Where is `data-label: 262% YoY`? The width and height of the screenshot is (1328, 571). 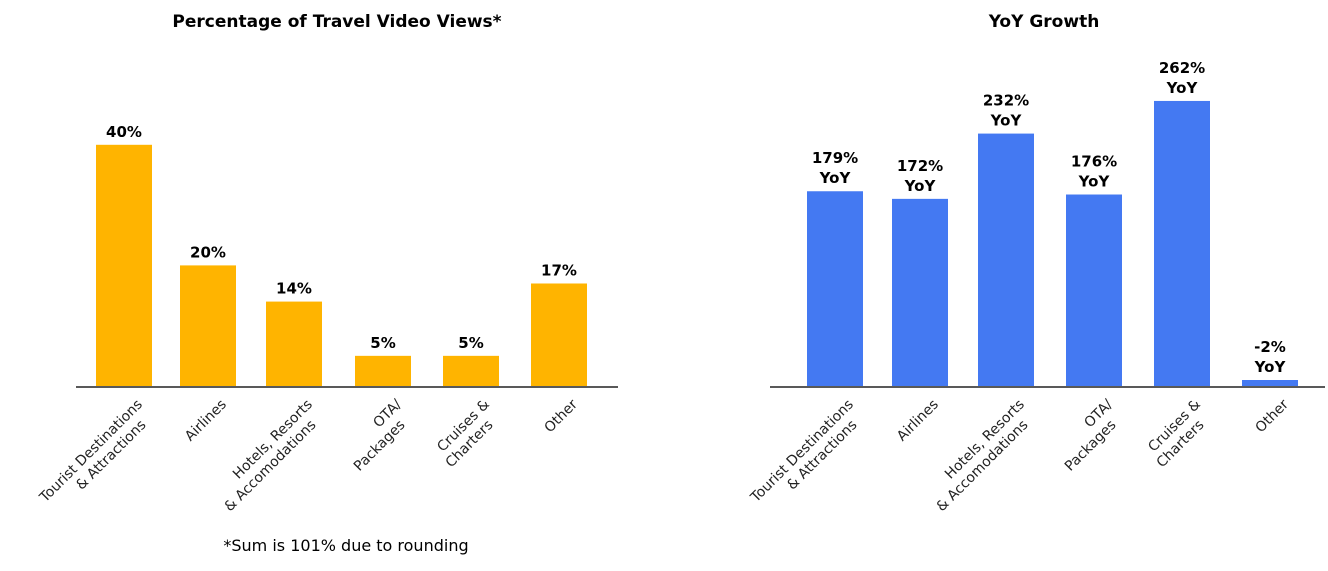 data-label: 262% YoY is located at coordinates (1182, 78).